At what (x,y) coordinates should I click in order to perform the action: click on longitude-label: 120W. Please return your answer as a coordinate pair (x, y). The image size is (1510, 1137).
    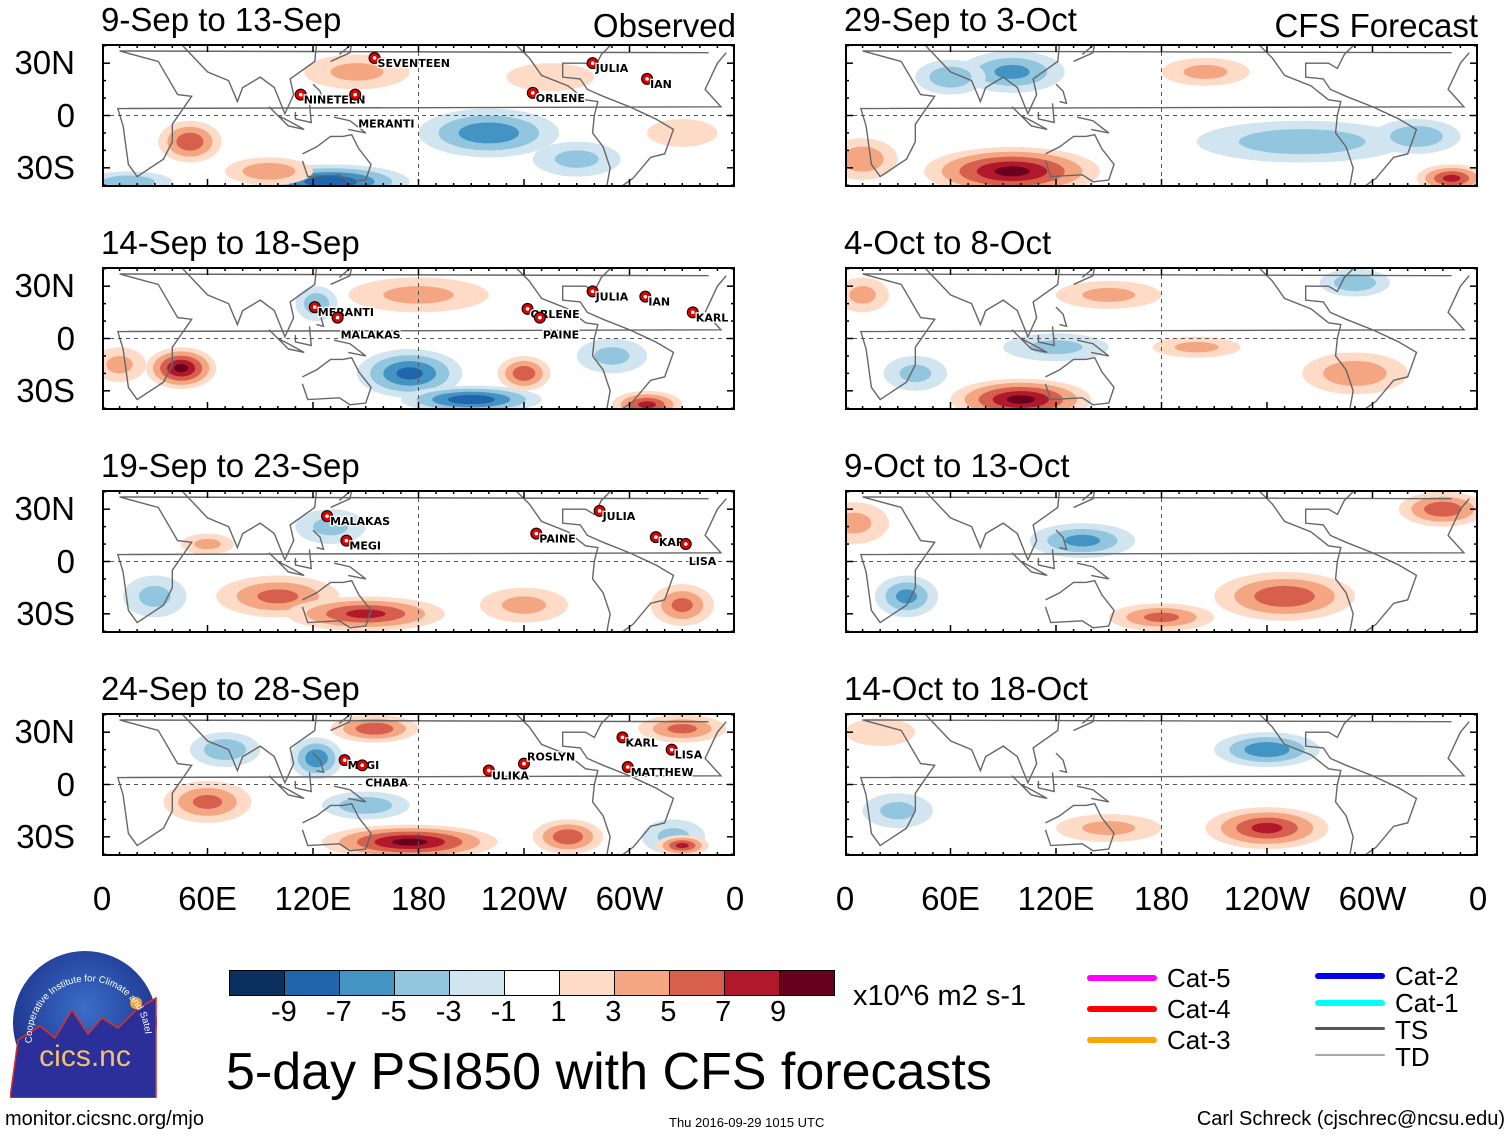
    Looking at the image, I should click on (524, 898).